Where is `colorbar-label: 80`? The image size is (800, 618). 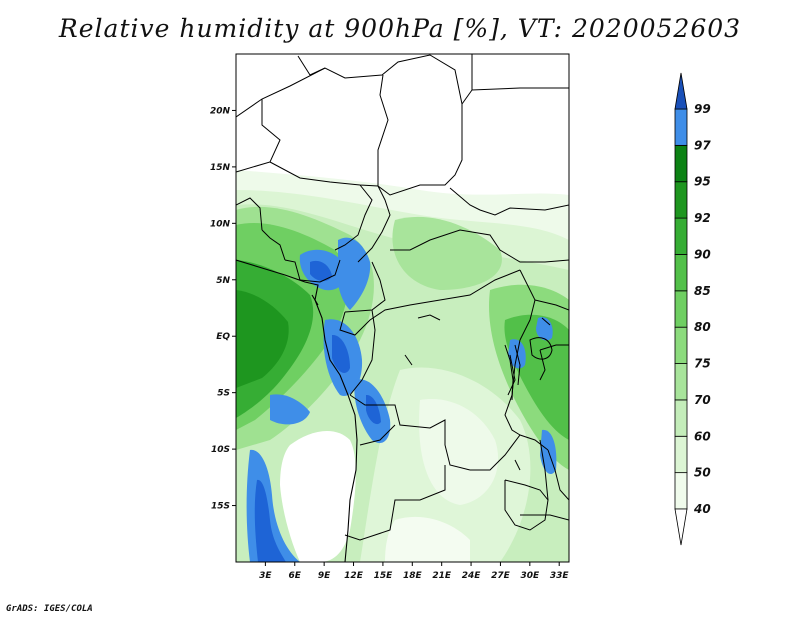
colorbar-label: 80 is located at coordinates (702, 327).